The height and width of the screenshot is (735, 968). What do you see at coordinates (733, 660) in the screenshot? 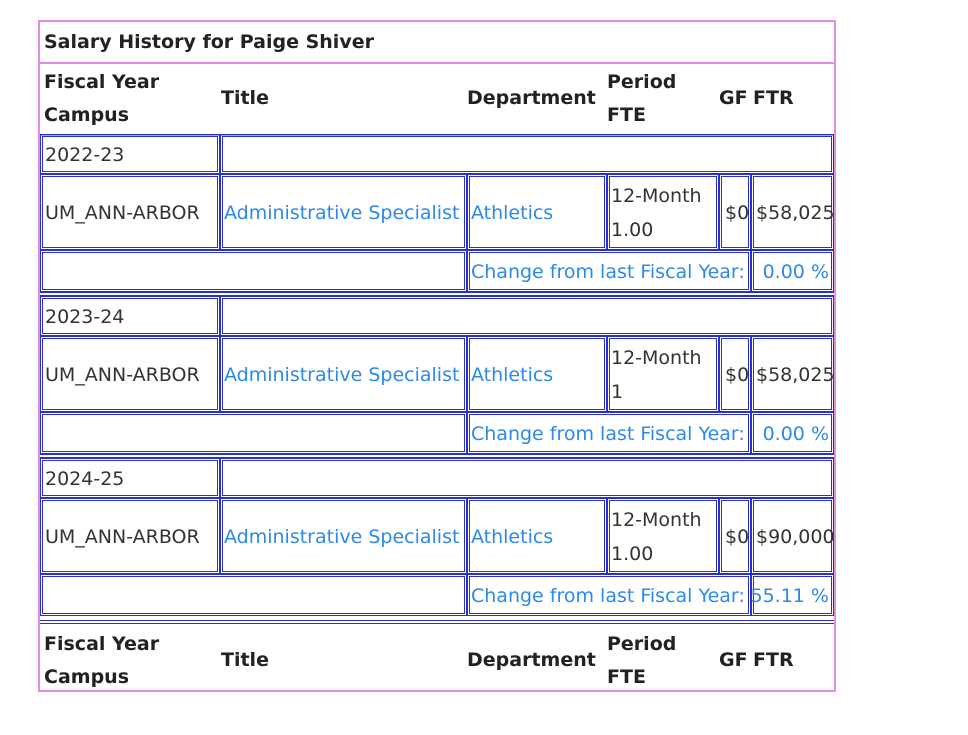
I see `footer-gf: GF` at bounding box center [733, 660].